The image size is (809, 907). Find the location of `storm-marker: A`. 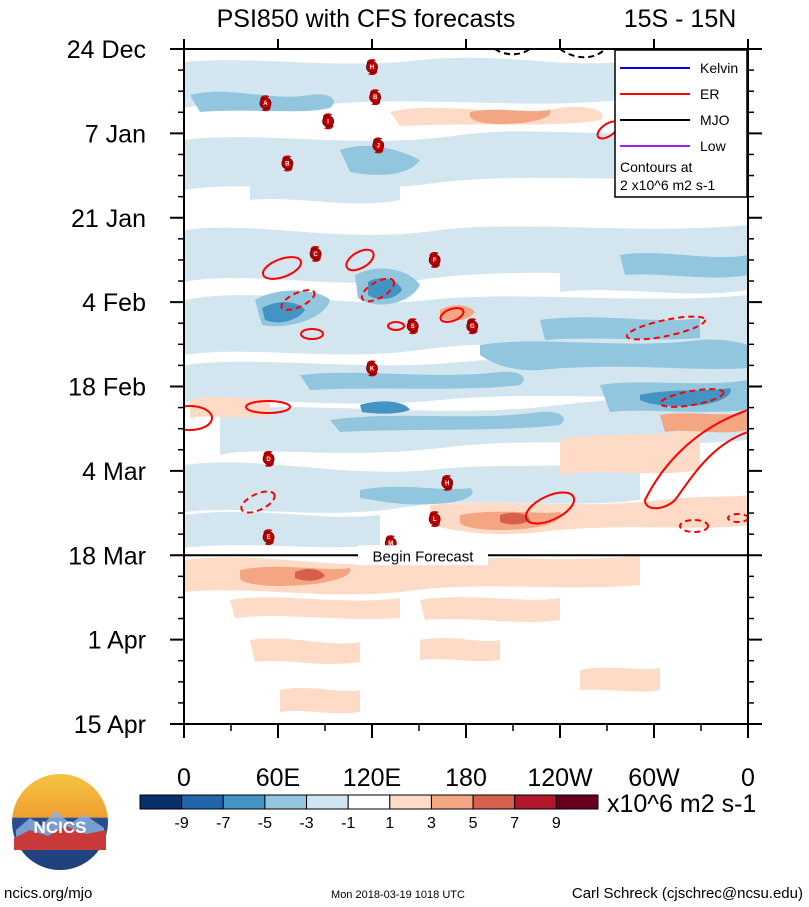

storm-marker: A is located at coordinates (265, 103).